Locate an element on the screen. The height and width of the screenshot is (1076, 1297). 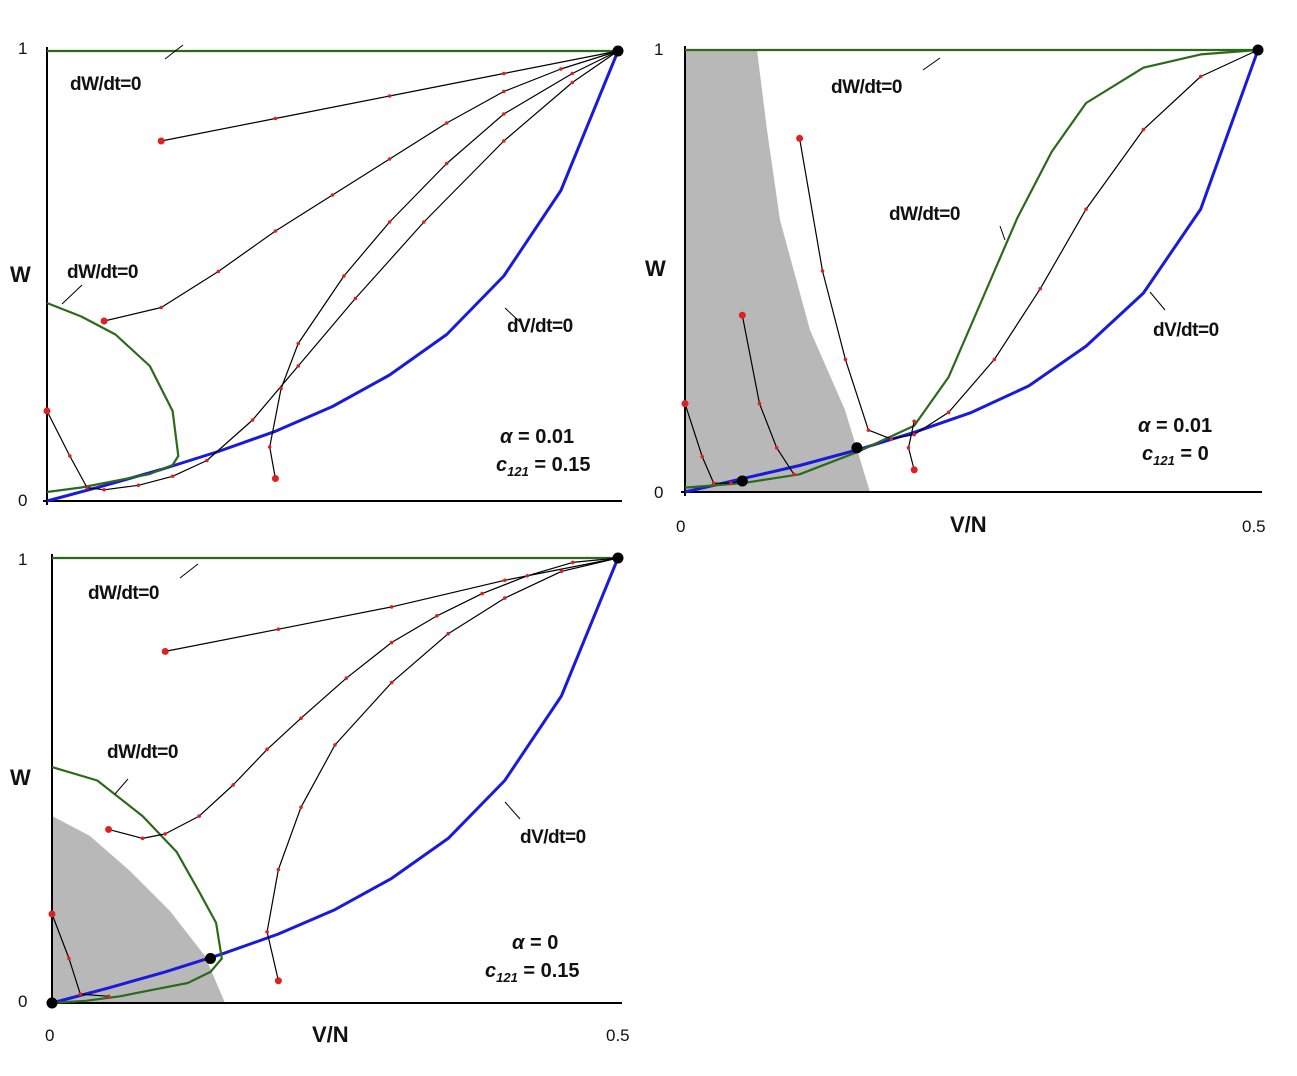
alpha-param-c: α = 0 is located at coordinates (535, 943).